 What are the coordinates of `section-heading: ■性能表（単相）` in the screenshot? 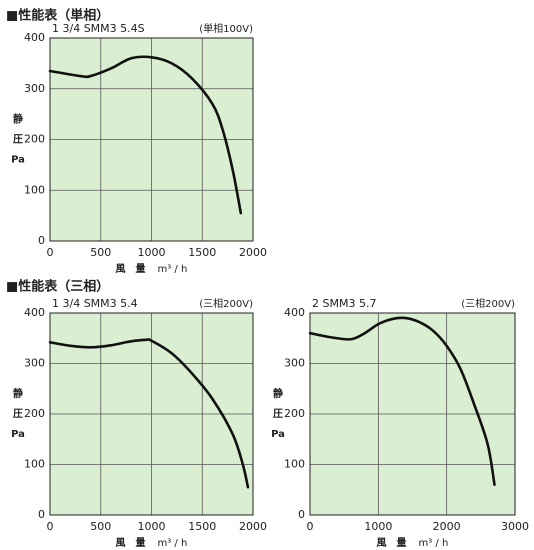 It's located at (57, 16).